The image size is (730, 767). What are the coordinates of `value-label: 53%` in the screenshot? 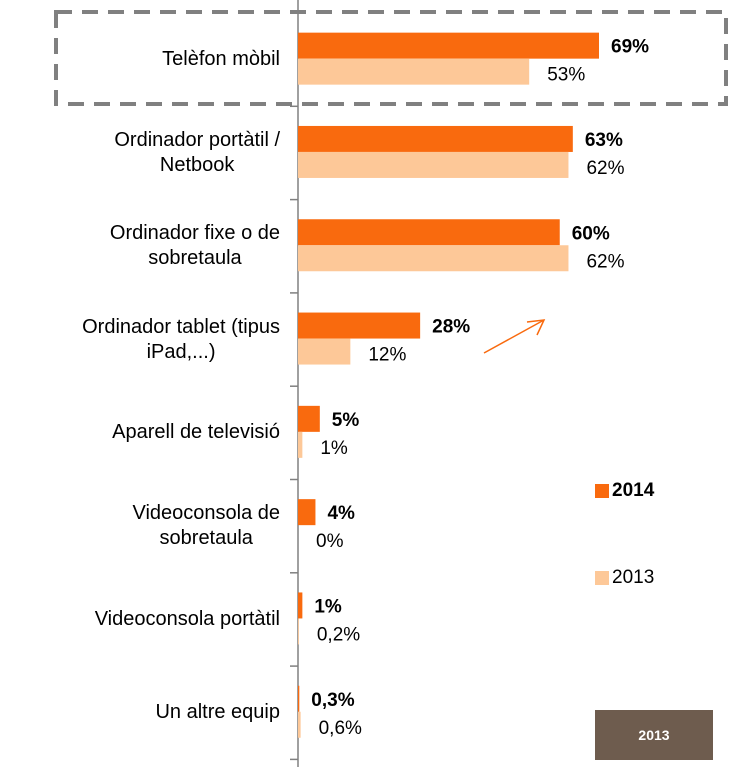 It's located at (566, 75).